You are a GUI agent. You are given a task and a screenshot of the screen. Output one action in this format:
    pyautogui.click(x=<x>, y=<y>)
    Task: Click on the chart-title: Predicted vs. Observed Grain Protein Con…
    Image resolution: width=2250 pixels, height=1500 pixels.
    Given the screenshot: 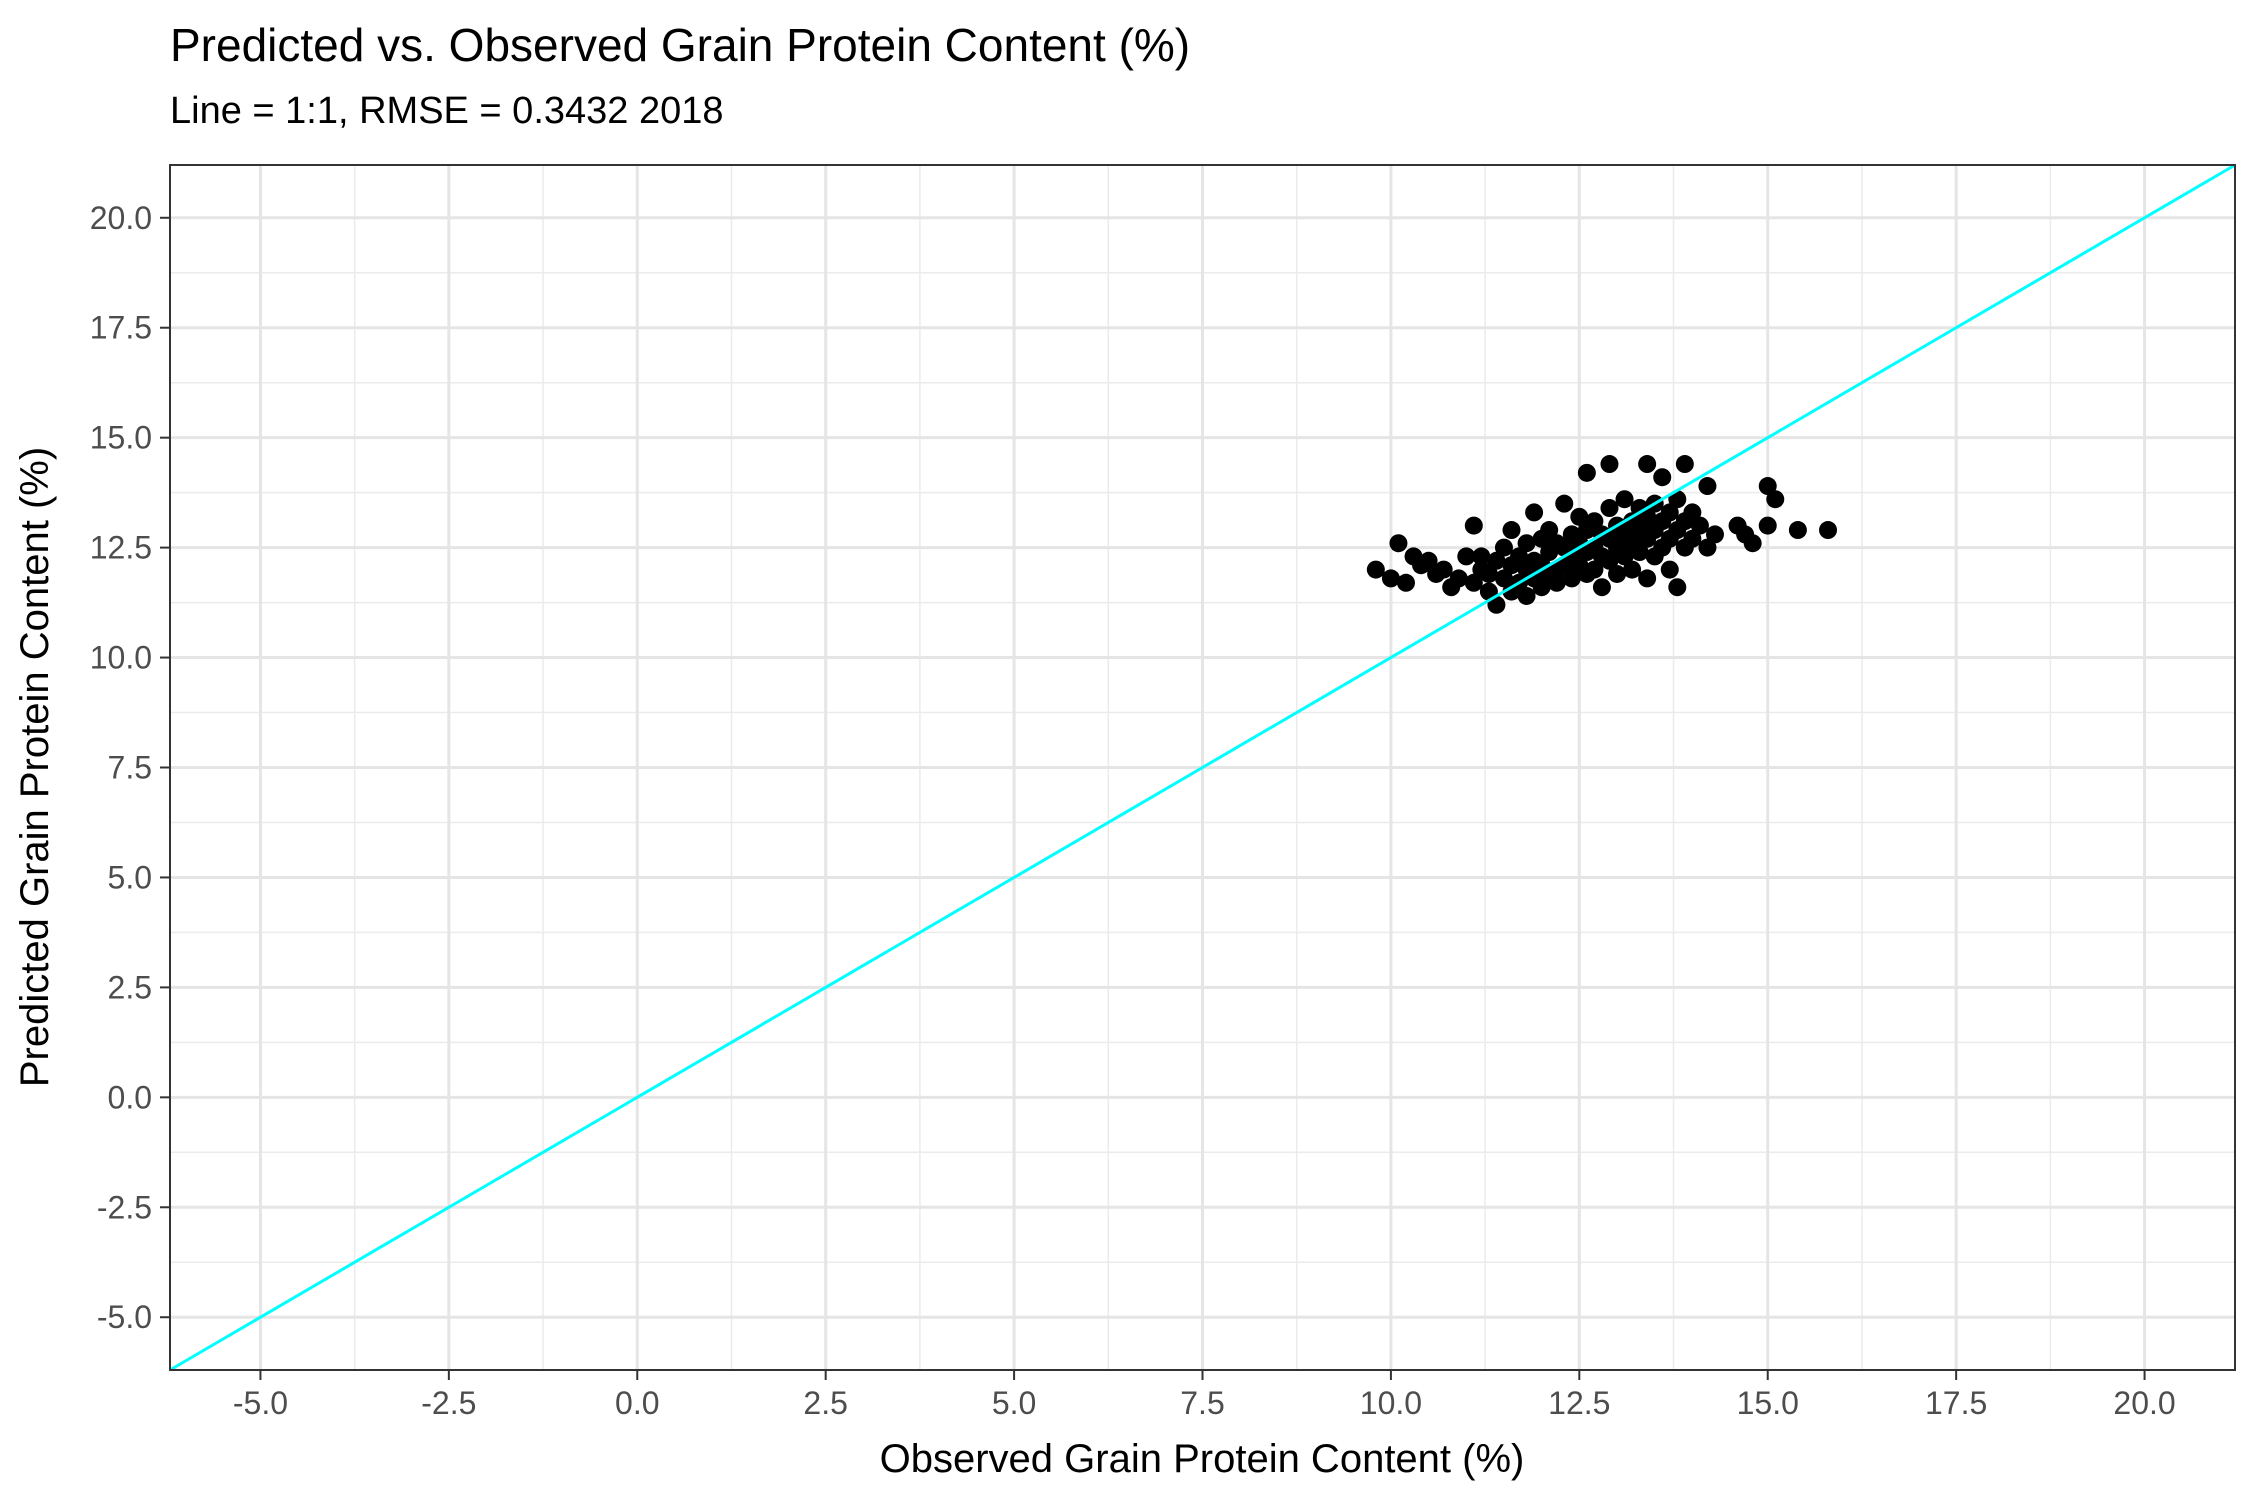 What is the action you would take?
    pyautogui.click(x=680, y=45)
    